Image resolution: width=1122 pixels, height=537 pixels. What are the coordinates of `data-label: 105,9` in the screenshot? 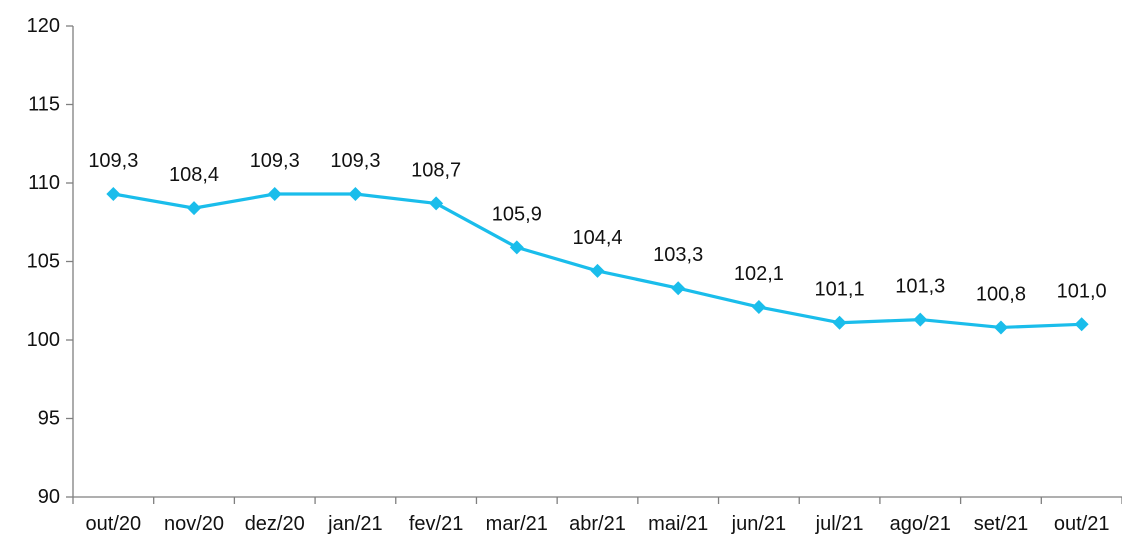 It's located at (517, 214).